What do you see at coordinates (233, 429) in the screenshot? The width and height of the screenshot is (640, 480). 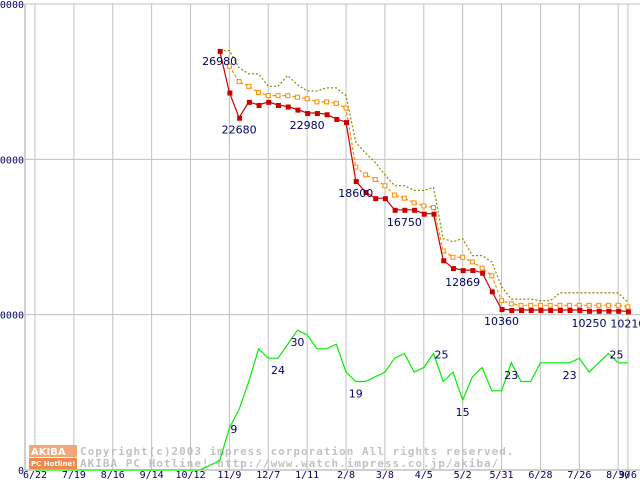 I see `data-label: 9` at bounding box center [233, 429].